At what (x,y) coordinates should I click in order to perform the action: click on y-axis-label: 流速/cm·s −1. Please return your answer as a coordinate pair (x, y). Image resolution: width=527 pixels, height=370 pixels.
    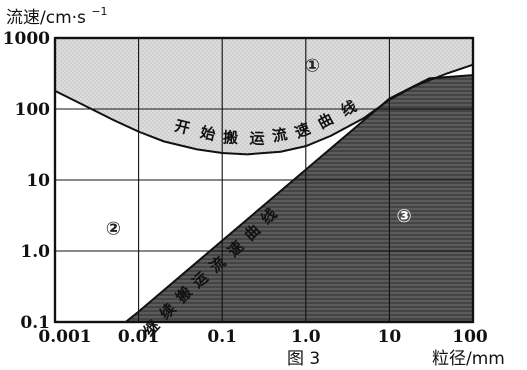
    Looking at the image, I should click on (57, 16).